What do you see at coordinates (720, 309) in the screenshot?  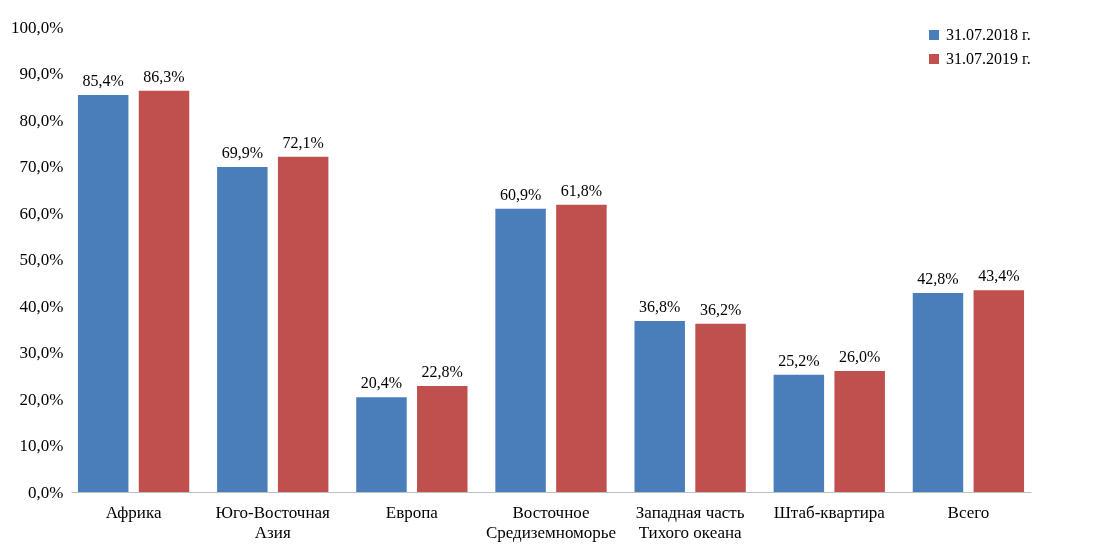 I see `data-label: 36,2%` at bounding box center [720, 309].